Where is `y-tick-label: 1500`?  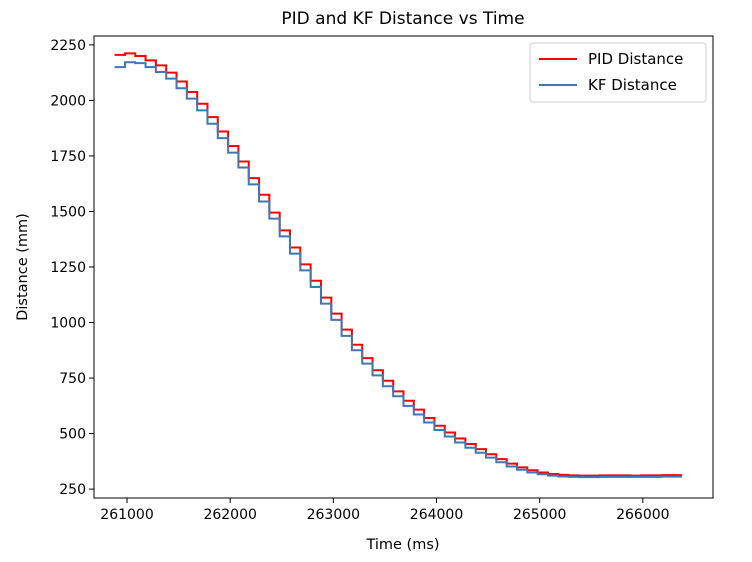 y-tick-label: 1500 is located at coordinates (68, 212).